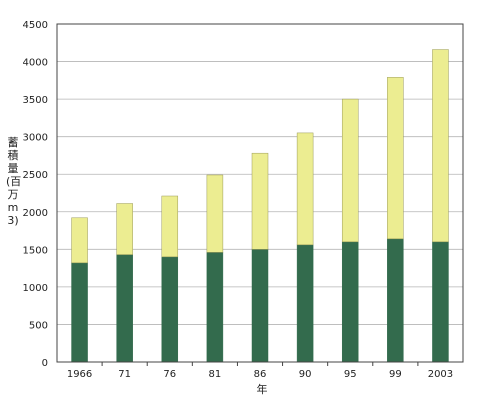  Describe the element at coordinates (35, 250) in the screenshot. I see `y-tick-label-1500: 1500` at that location.